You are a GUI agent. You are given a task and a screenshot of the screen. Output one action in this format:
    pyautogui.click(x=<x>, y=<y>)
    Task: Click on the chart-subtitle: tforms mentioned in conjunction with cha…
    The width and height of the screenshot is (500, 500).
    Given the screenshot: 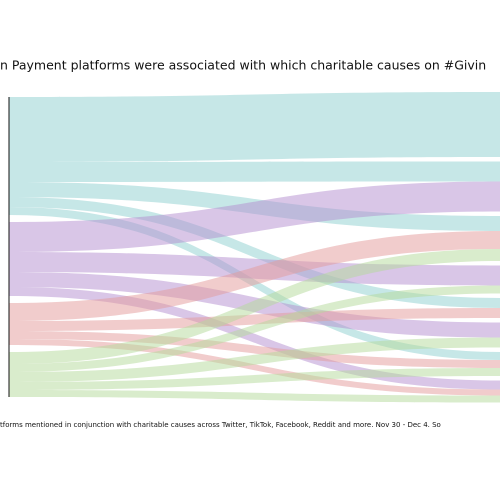 What is the action you would take?
    pyautogui.click(x=220, y=425)
    